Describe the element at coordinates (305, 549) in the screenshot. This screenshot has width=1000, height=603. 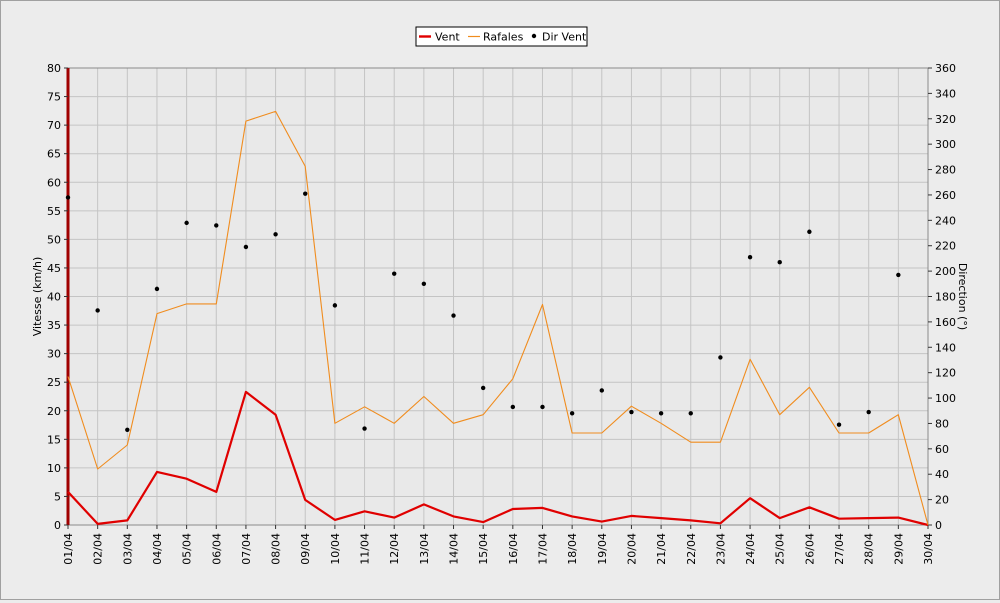
I see `x-axis-tick-label: 09/04` at that location.